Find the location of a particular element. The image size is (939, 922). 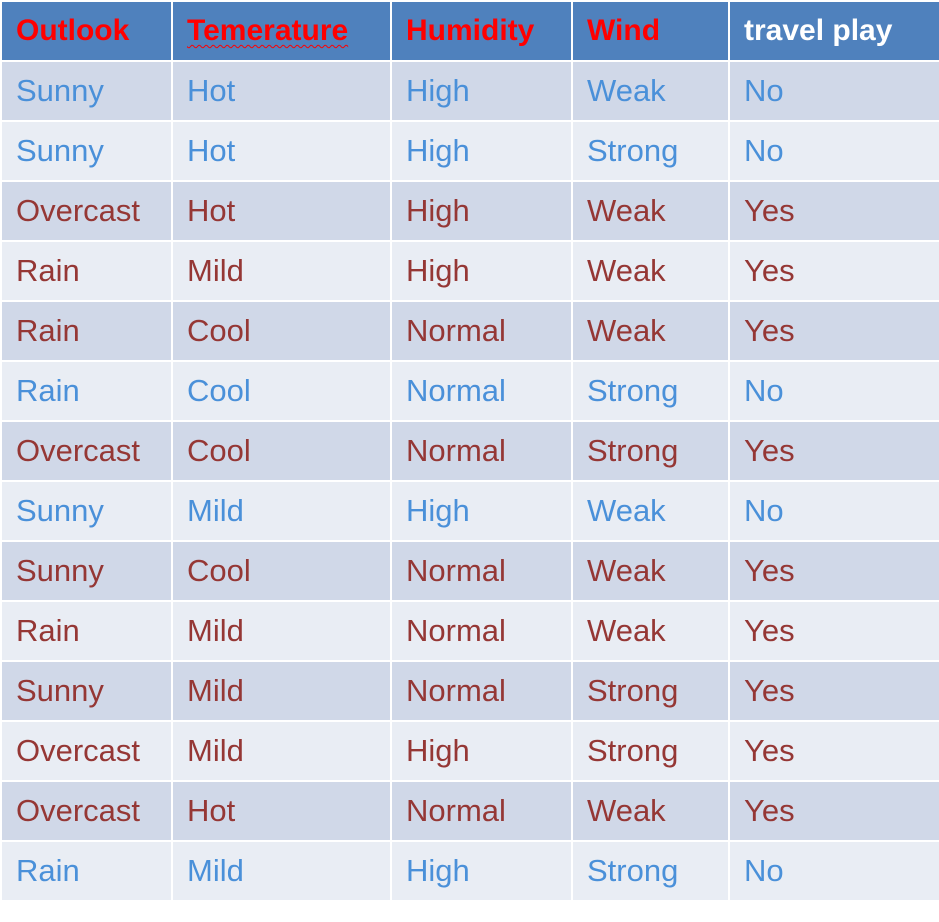

header-travel-play: travel play is located at coordinates (833, 31).